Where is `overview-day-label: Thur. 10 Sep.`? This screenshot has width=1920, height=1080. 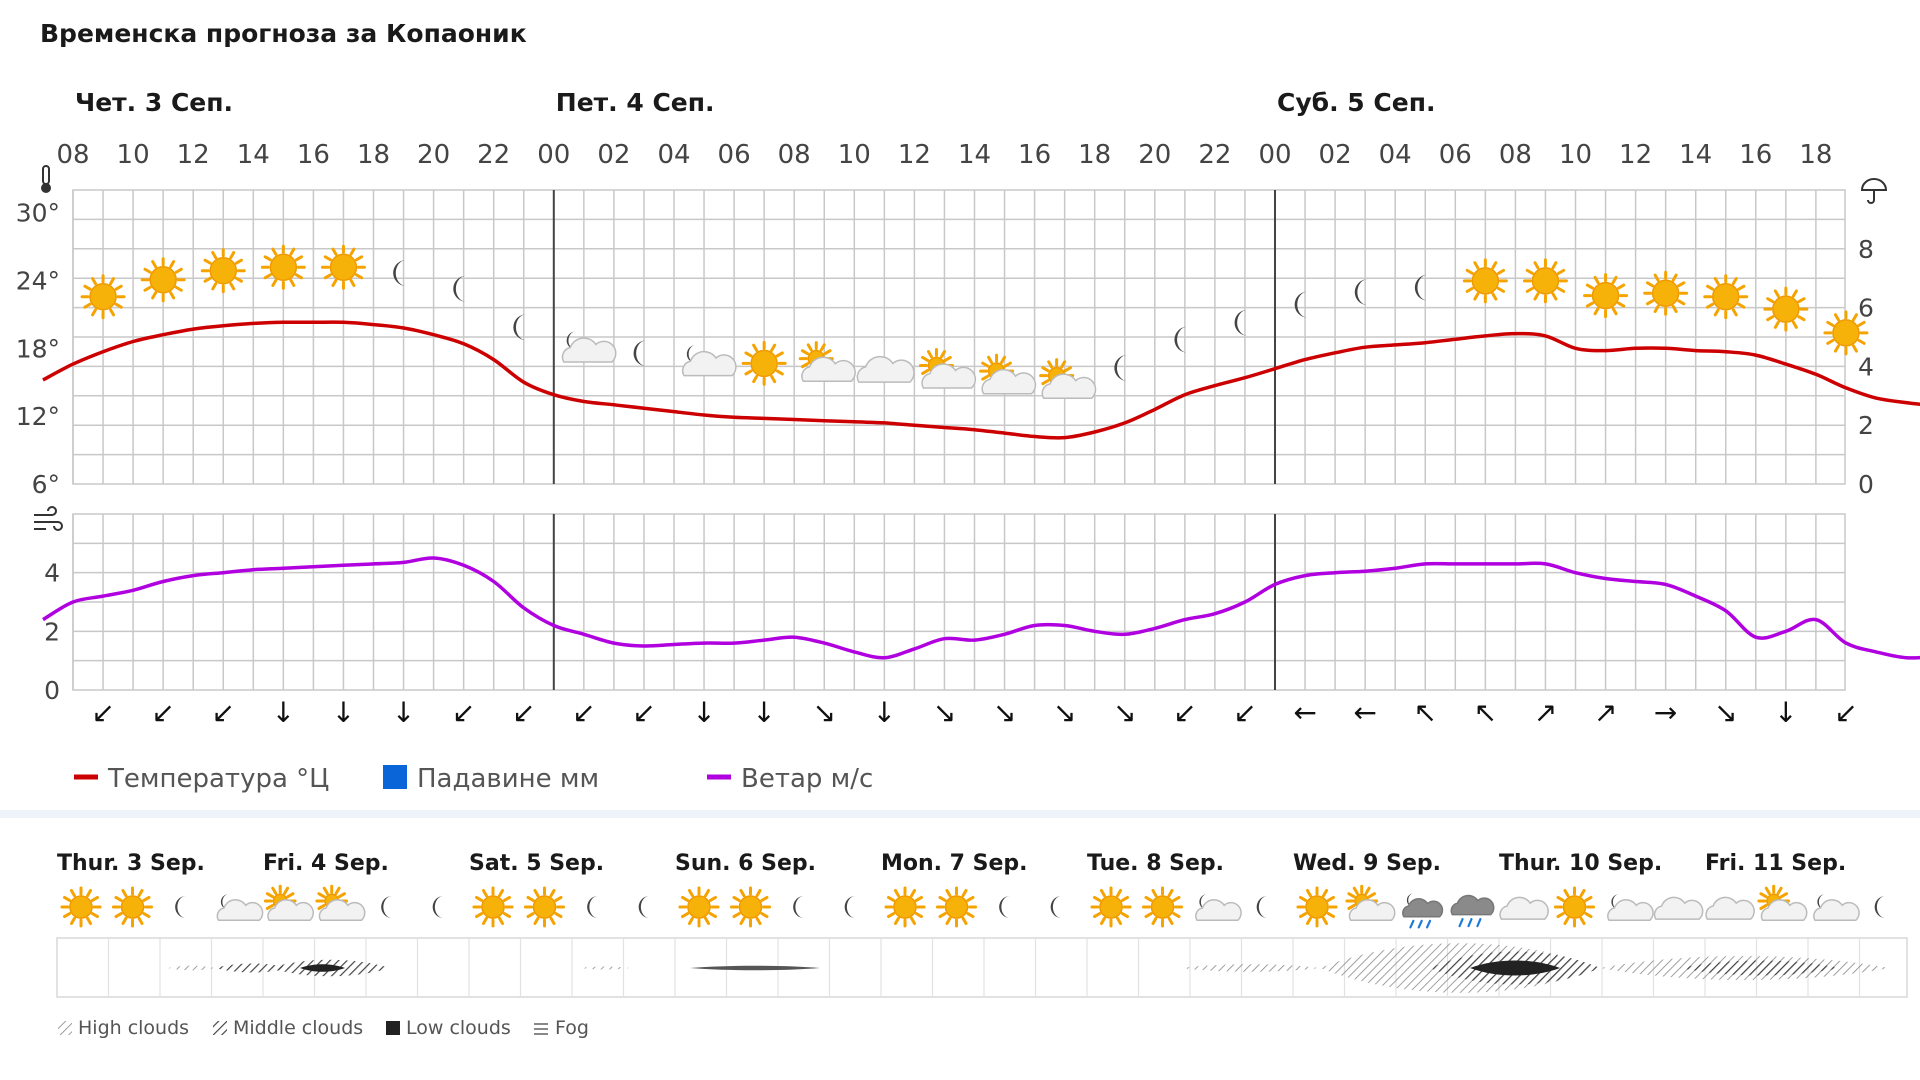 overview-day-label: Thur. 10 Sep. is located at coordinates (1580, 863).